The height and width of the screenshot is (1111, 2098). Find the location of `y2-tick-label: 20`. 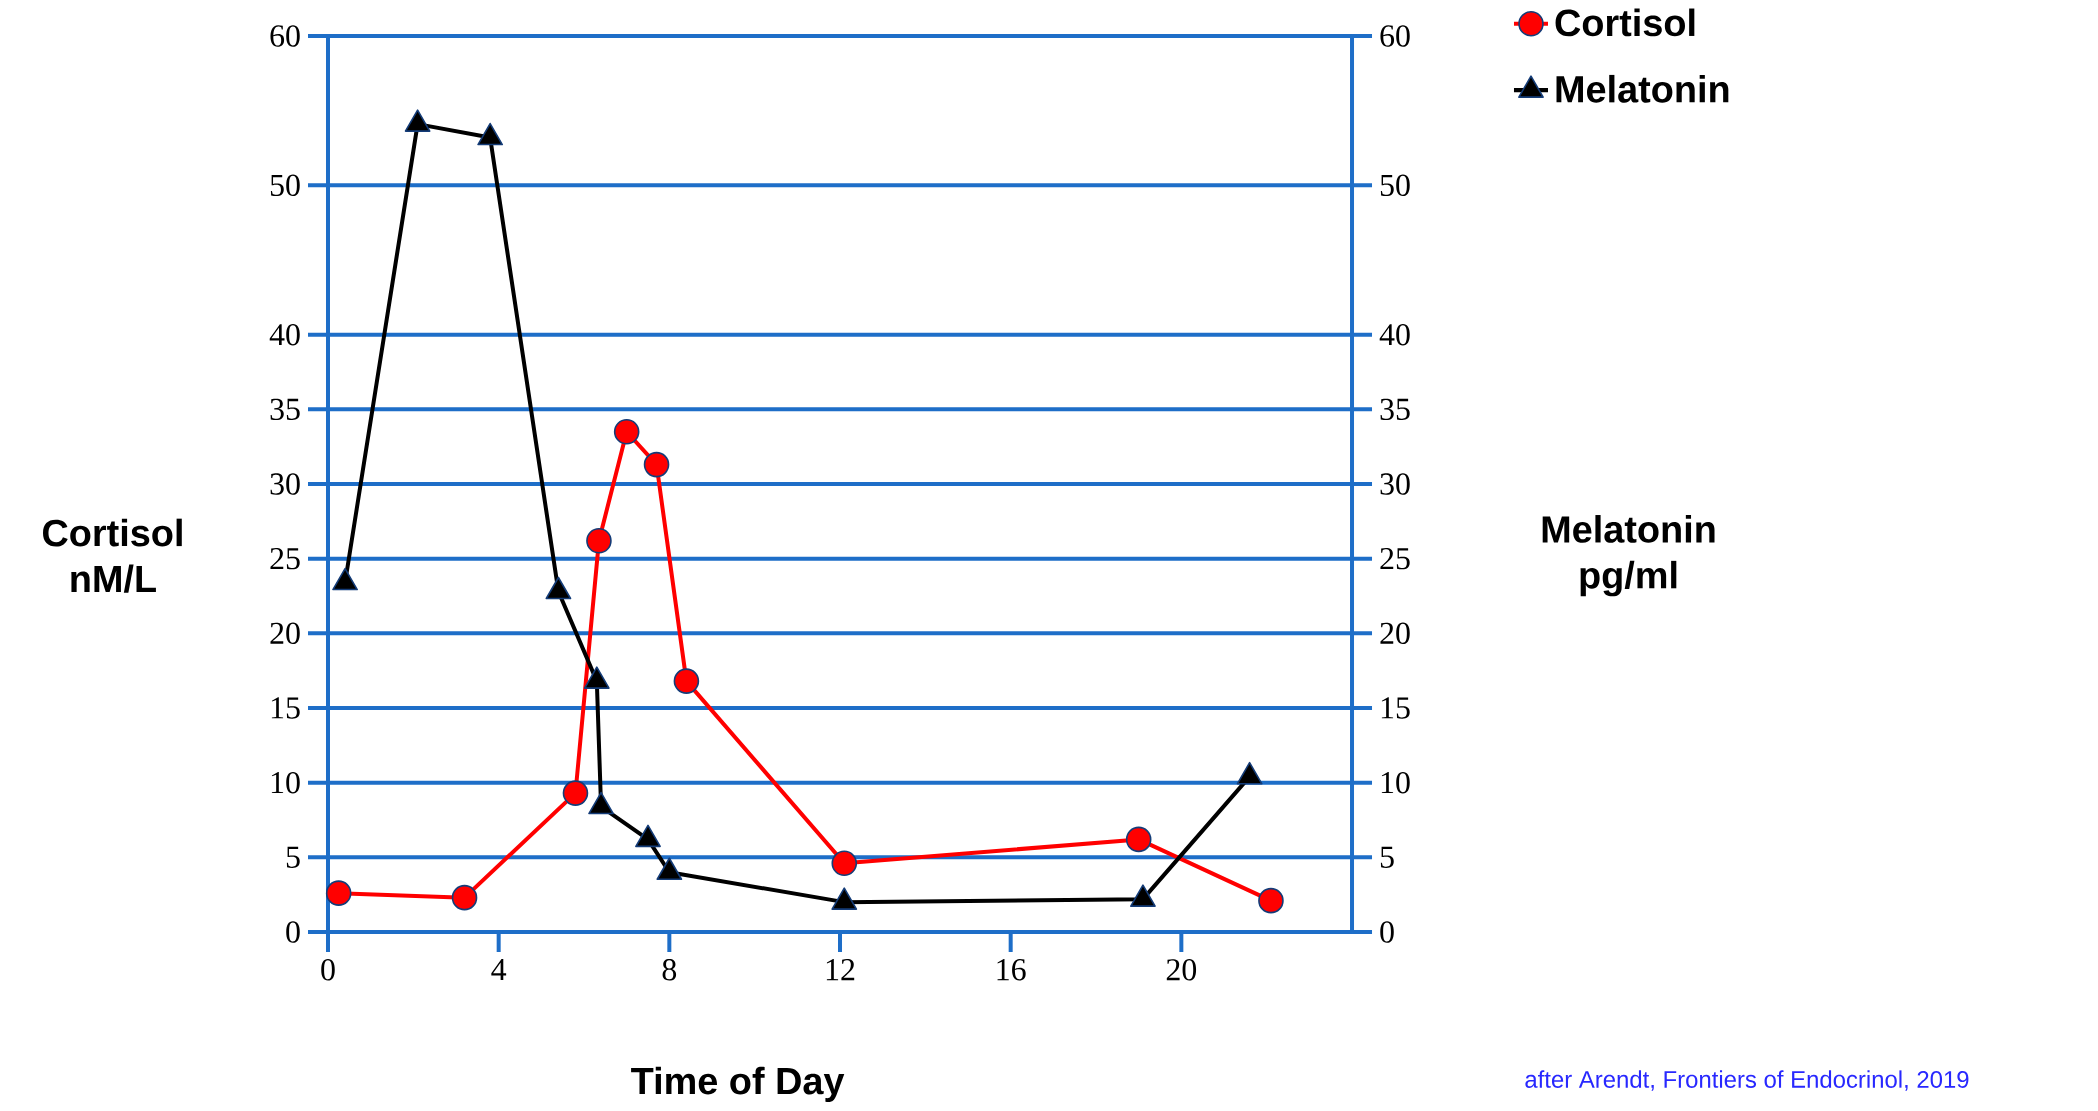

y2-tick-label: 20 is located at coordinates (1395, 633).